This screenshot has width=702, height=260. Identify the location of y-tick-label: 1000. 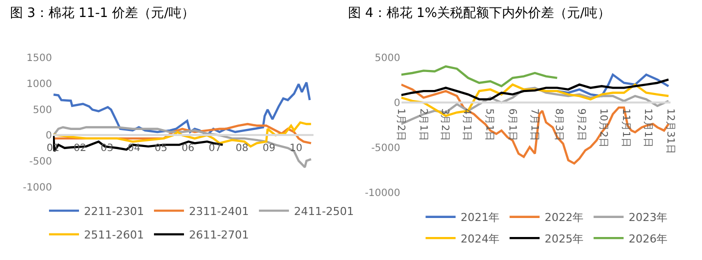
(39, 84).